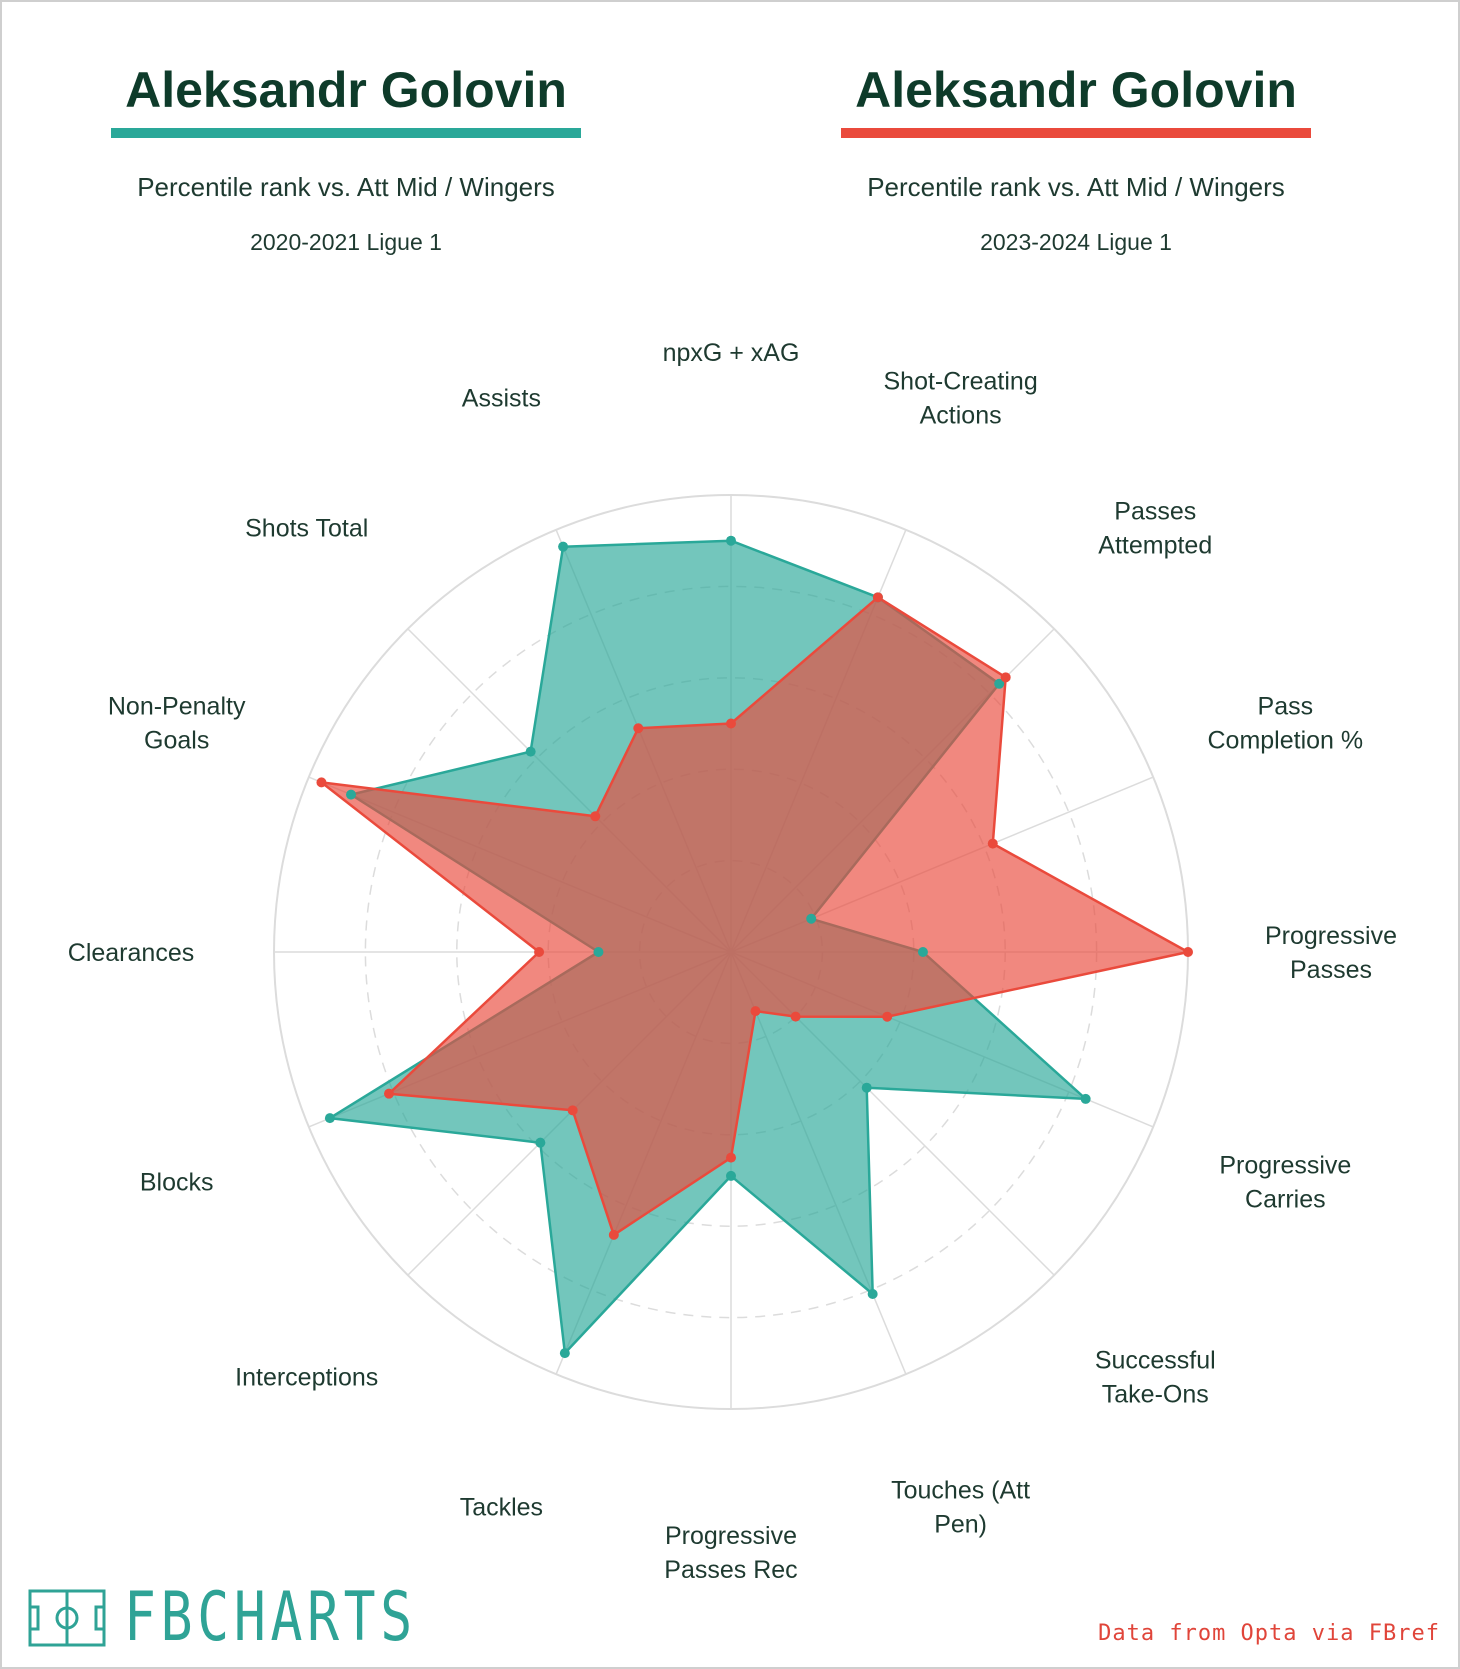 The image size is (1460, 1669). I want to click on brand-text: FBCHARTS, so click(270, 1617).